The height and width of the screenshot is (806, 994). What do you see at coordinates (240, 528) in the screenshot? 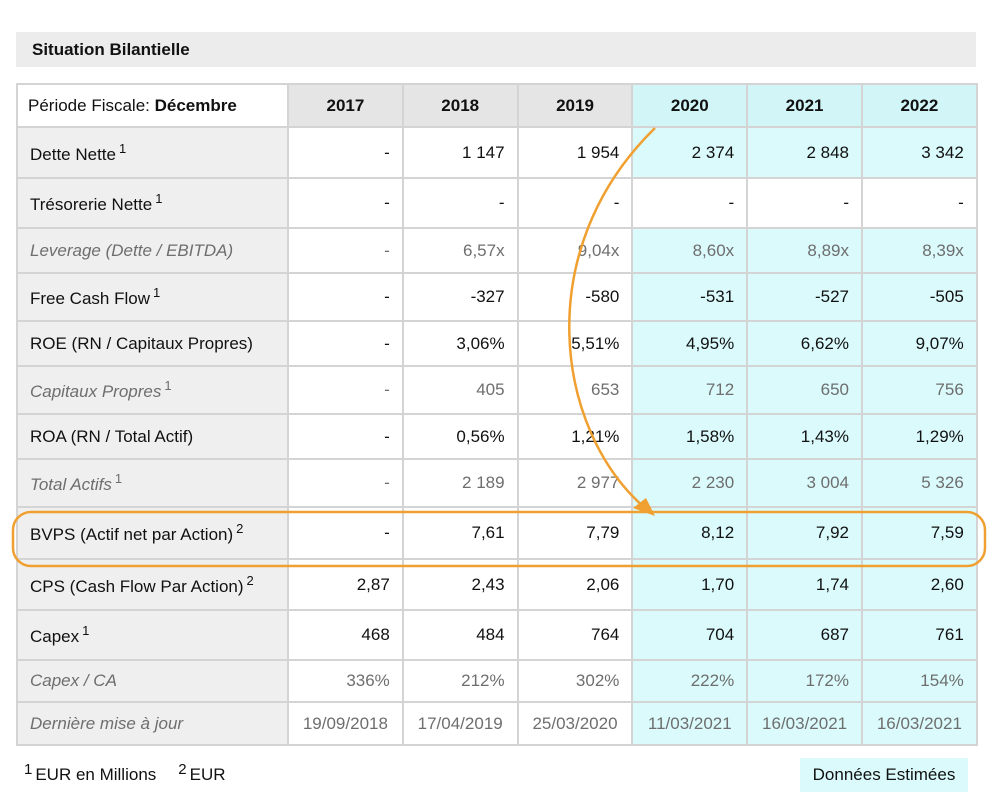
I see `footnote-marker: 2` at bounding box center [240, 528].